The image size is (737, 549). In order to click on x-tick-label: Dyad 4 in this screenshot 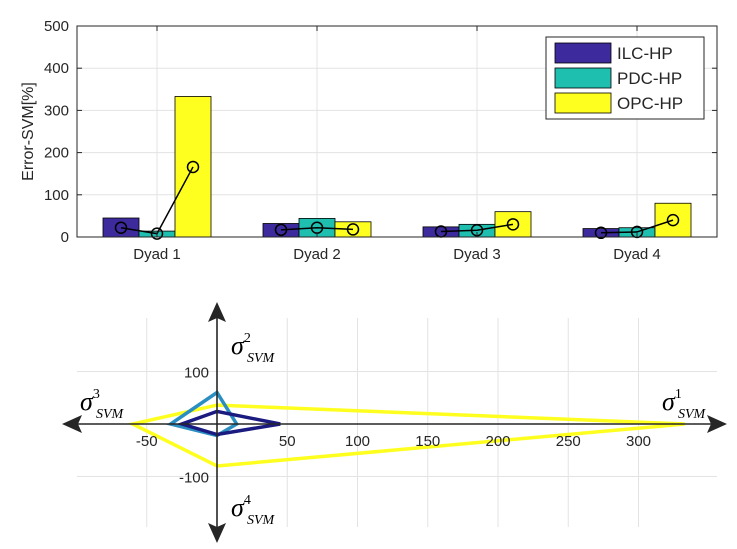, I will do `click(637, 254)`.